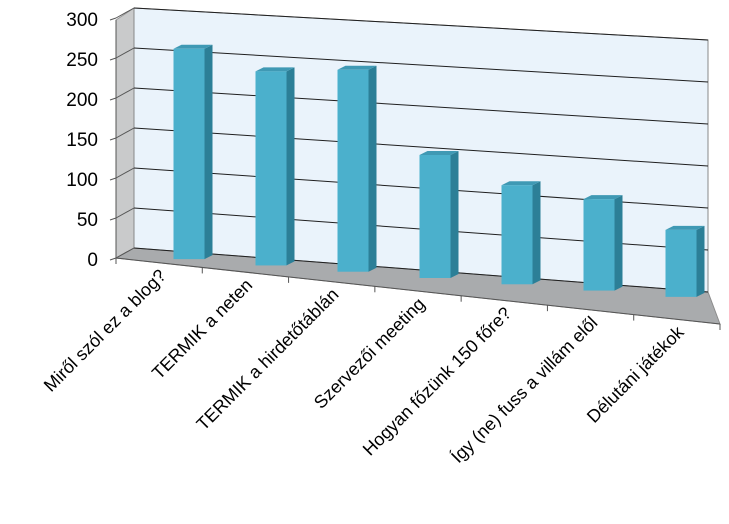 This screenshot has width=729, height=524. I want to click on y-axis: 0 50 100 150 200 250 300, so click(91, 140).